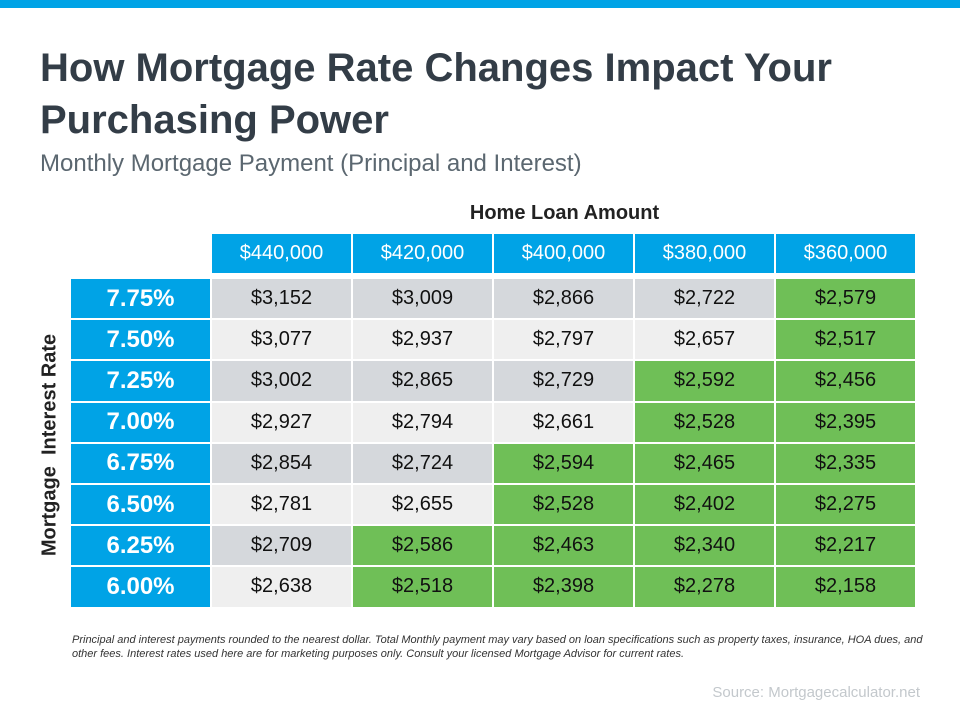  I want to click on column-header: $380,000, so click(704, 253).